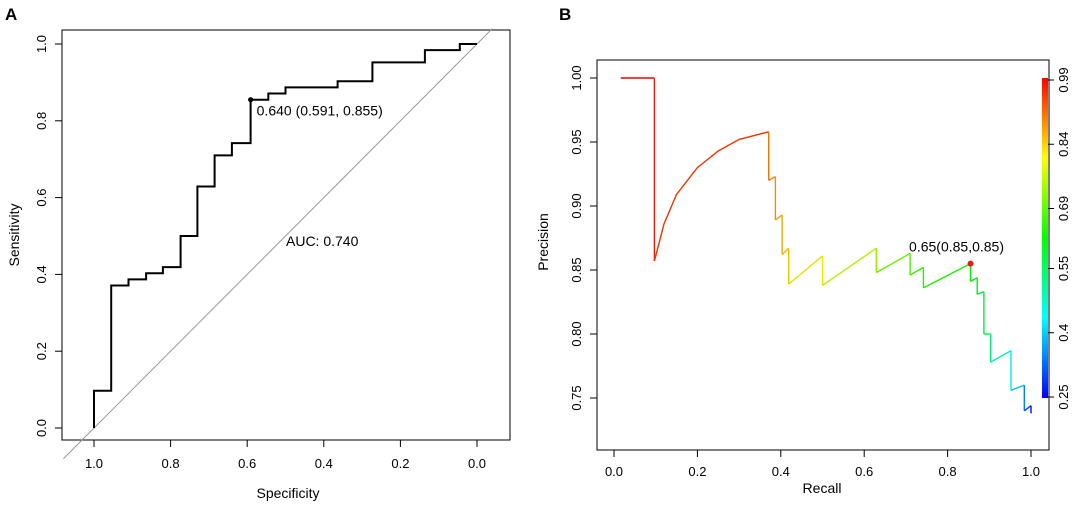  What do you see at coordinates (1063, 208) in the screenshot?
I see `colorbar-tick-label: 0.69` at bounding box center [1063, 208].